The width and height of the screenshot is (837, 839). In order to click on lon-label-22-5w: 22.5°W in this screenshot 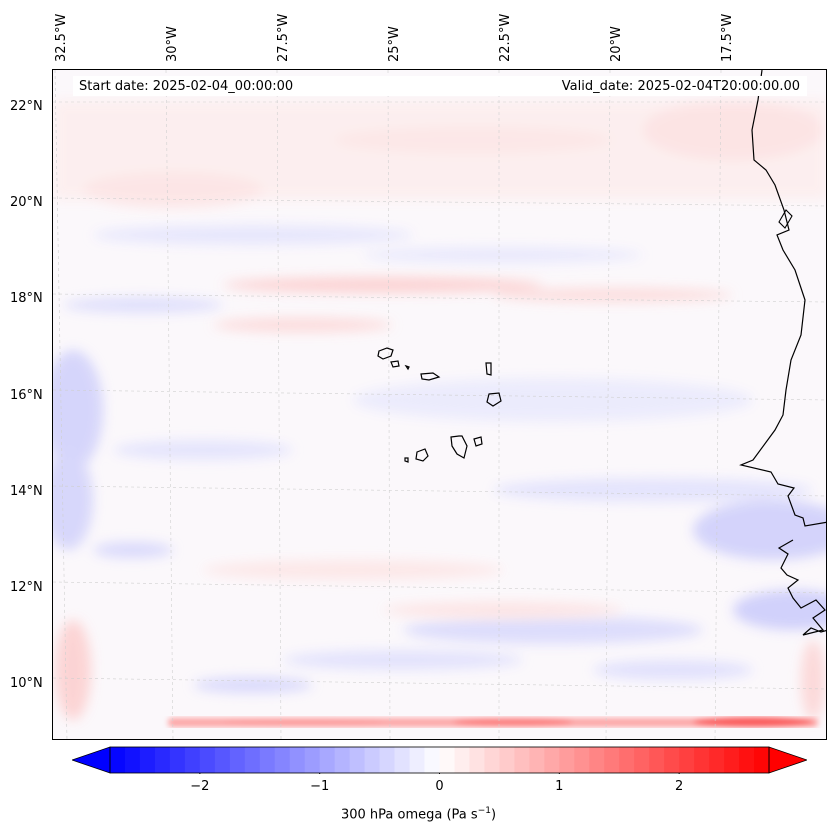, I will do `click(505, 37)`.